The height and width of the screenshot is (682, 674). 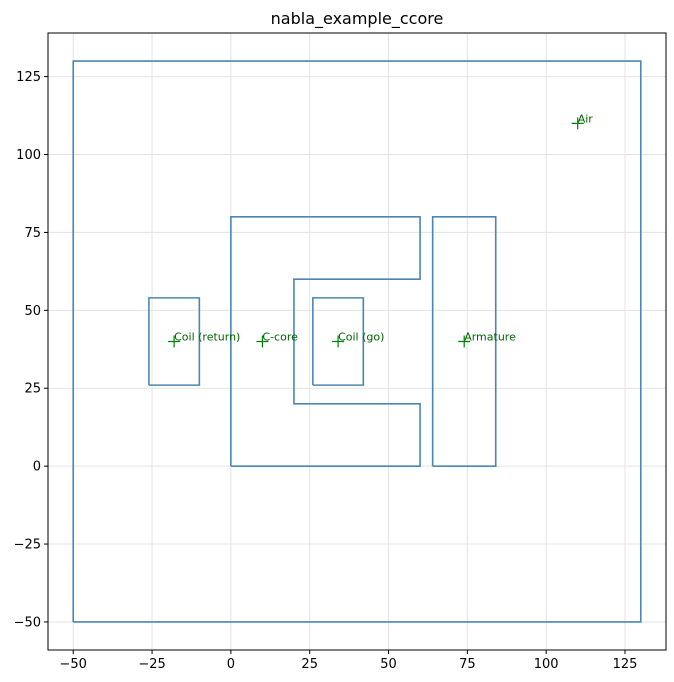 What do you see at coordinates (27, 622) in the screenshot?
I see `y-tick-label: −50` at bounding box center [27, 622].